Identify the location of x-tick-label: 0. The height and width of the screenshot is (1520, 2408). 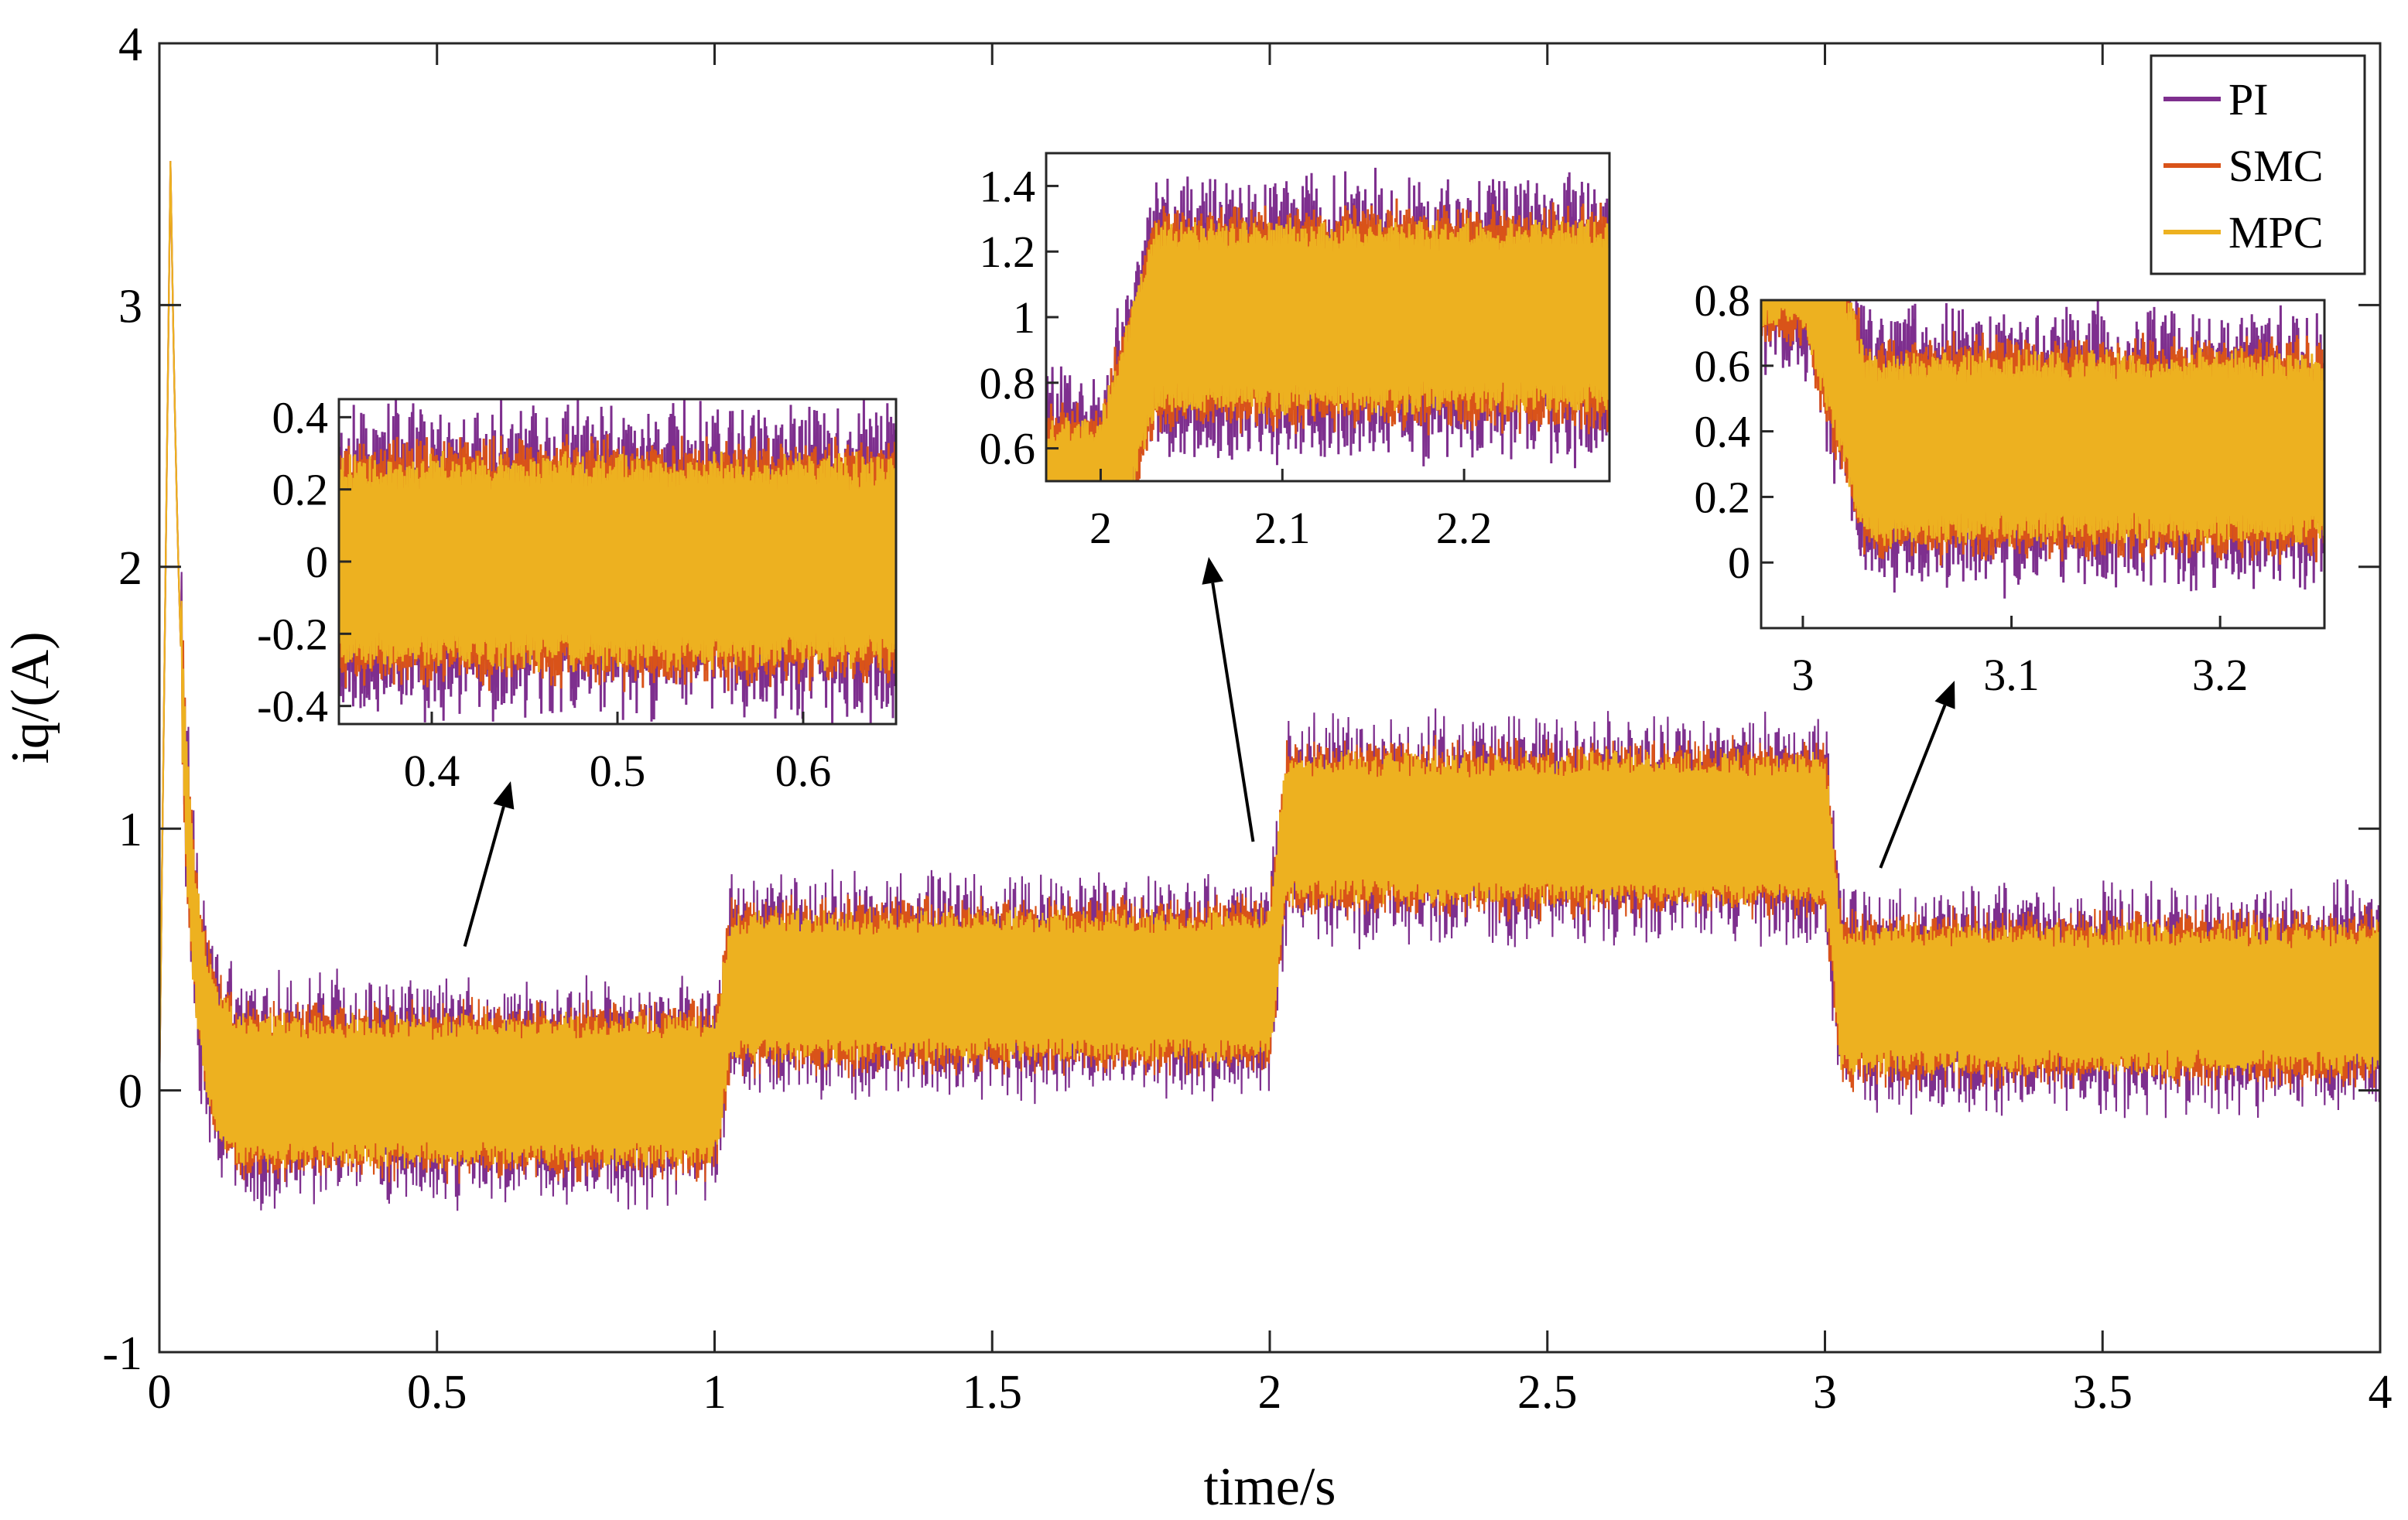
(160, 1393).